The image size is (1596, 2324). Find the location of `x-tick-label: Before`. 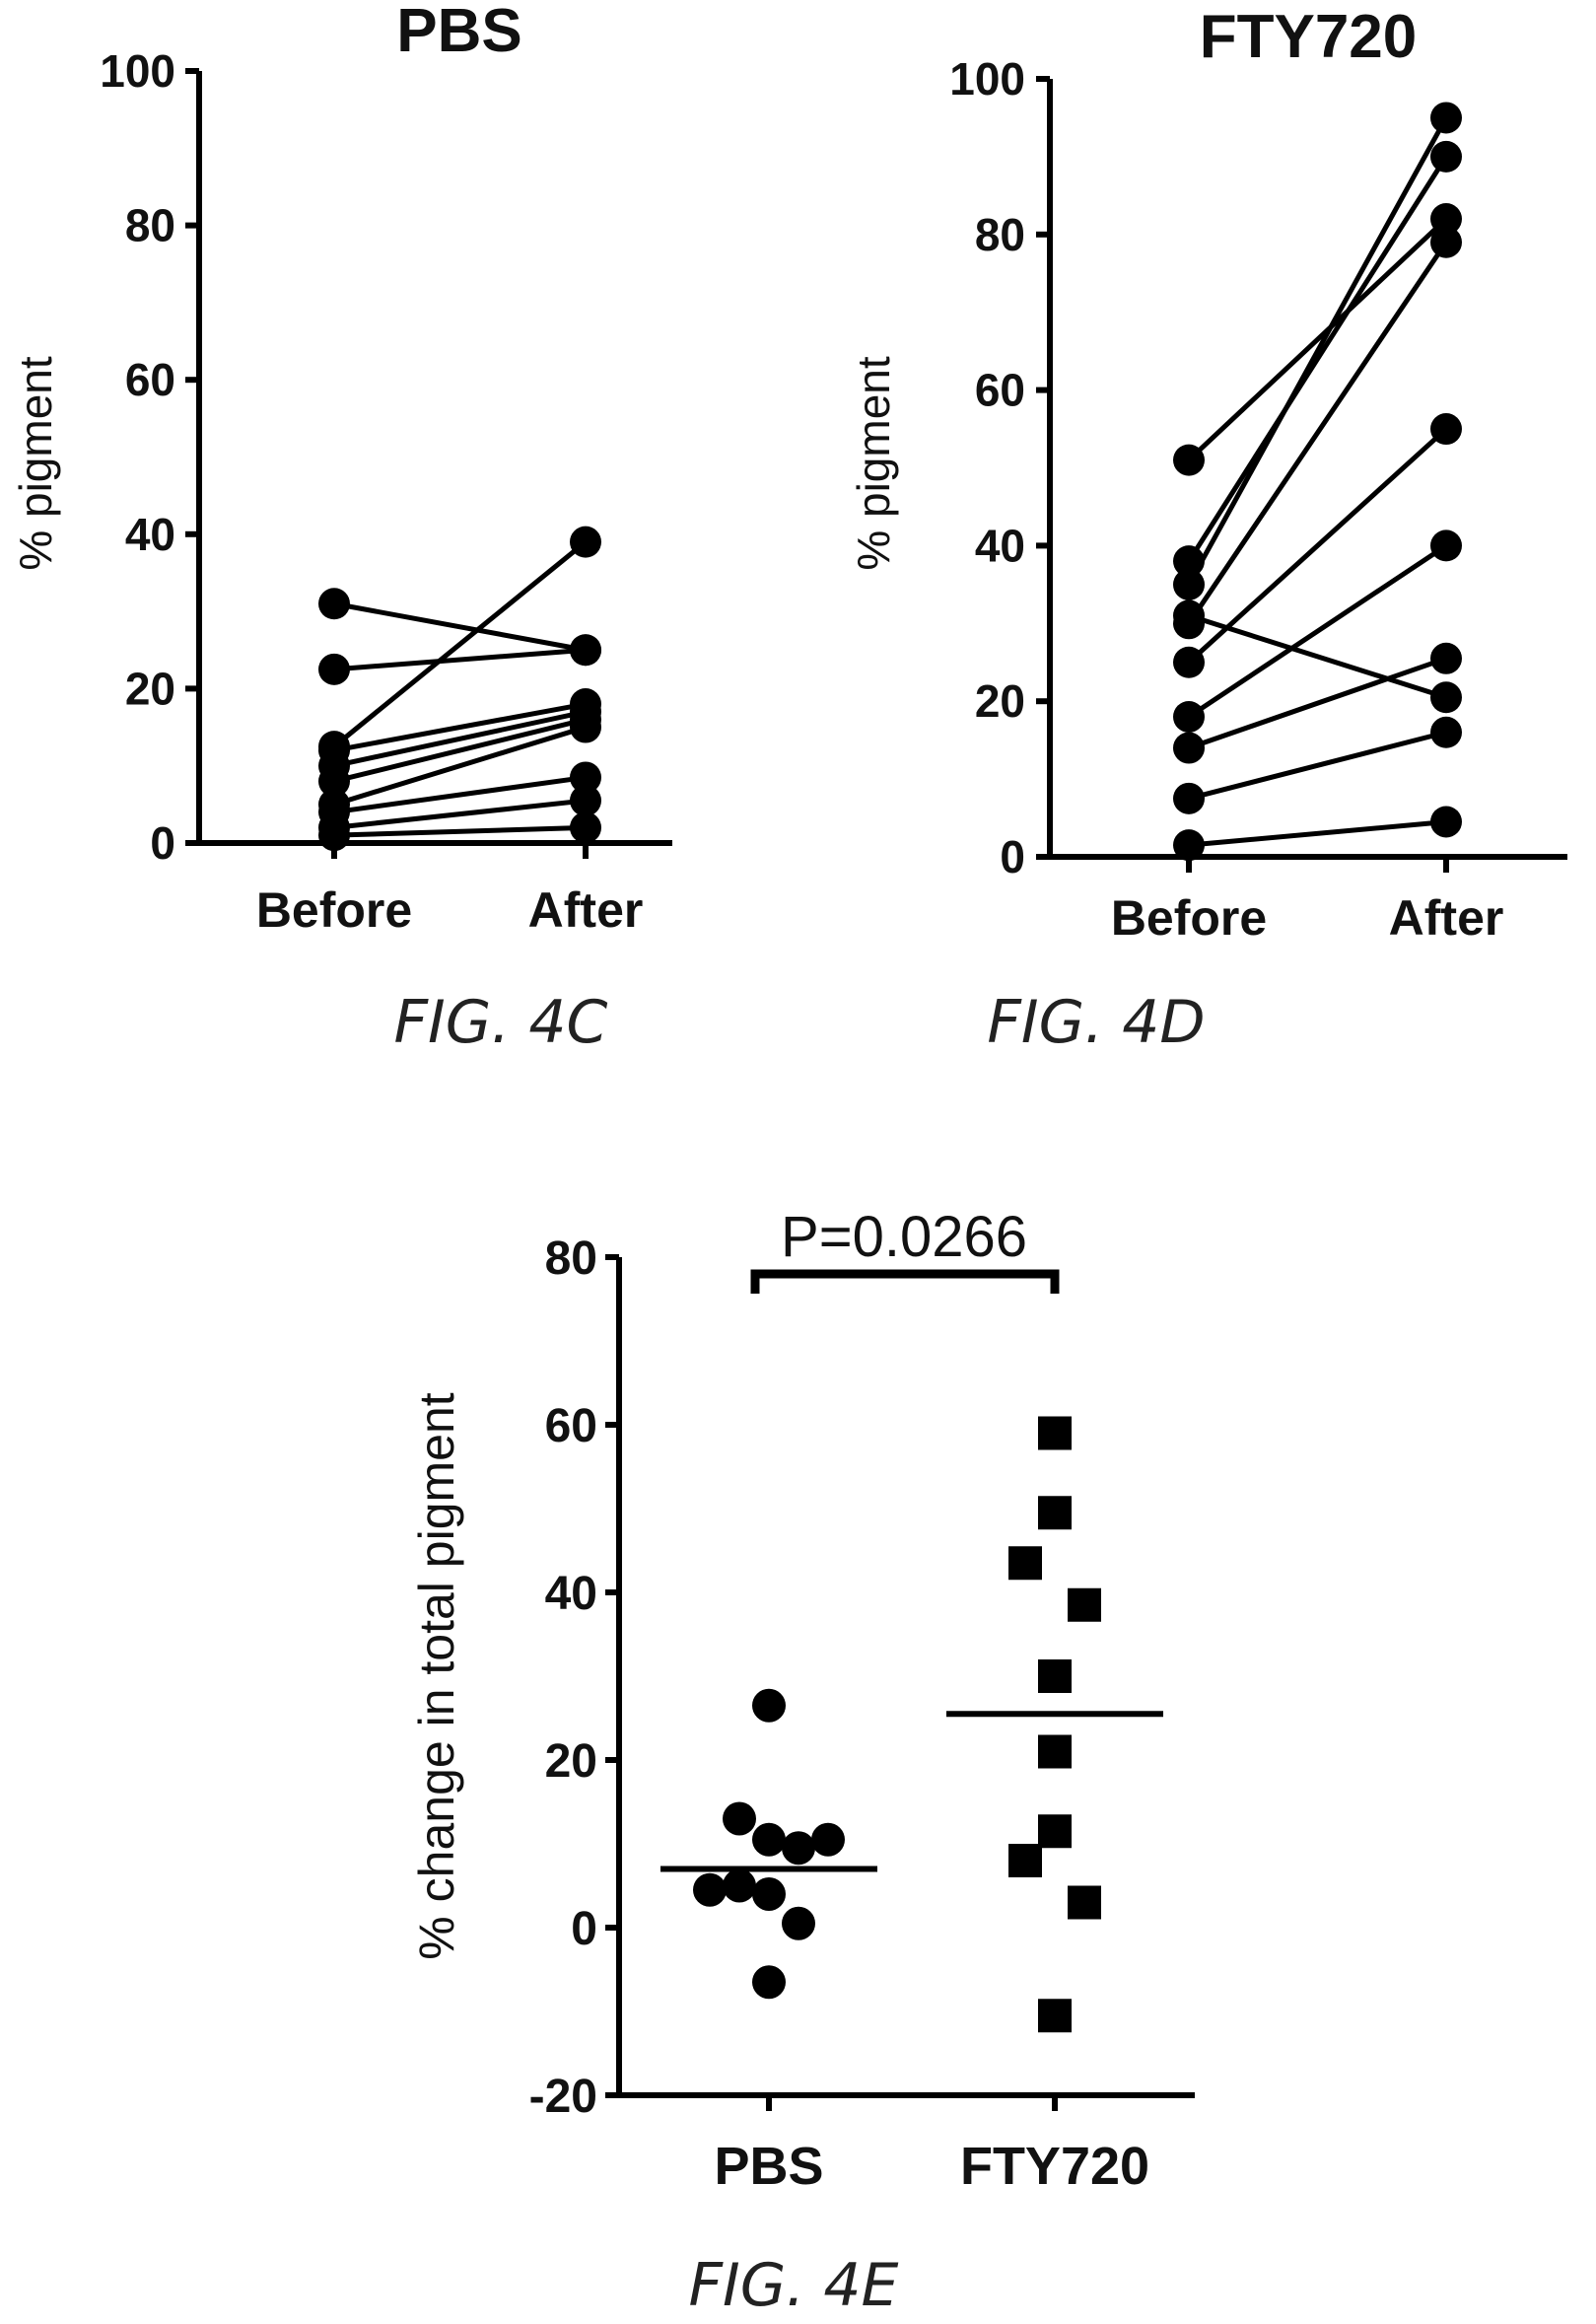

x-tick-label: Before is located at coordinates (334, 910).